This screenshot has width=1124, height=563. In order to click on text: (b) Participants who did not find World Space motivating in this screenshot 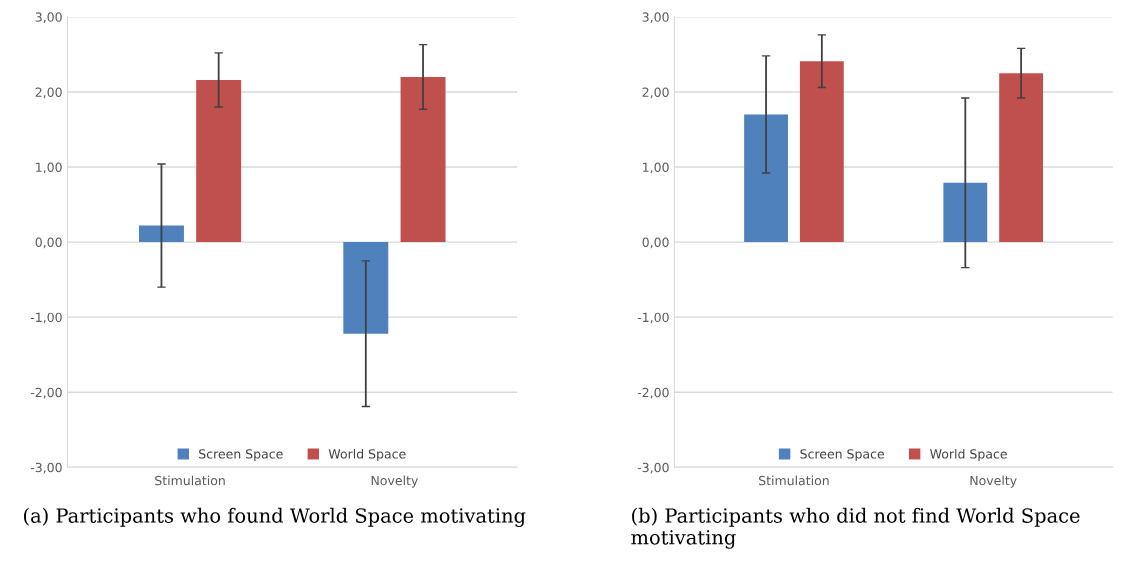, I will do `click(855, 528)`.